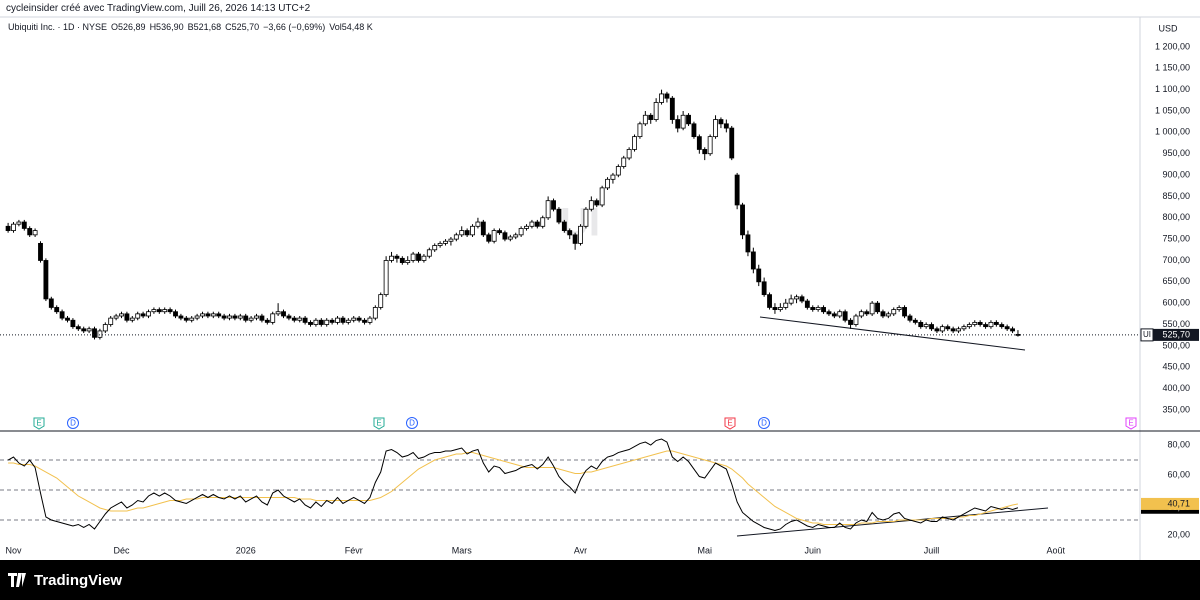  Describe the element at coordinates (78, 580) in the screenshot. I see `brand: TradingView` at that location.